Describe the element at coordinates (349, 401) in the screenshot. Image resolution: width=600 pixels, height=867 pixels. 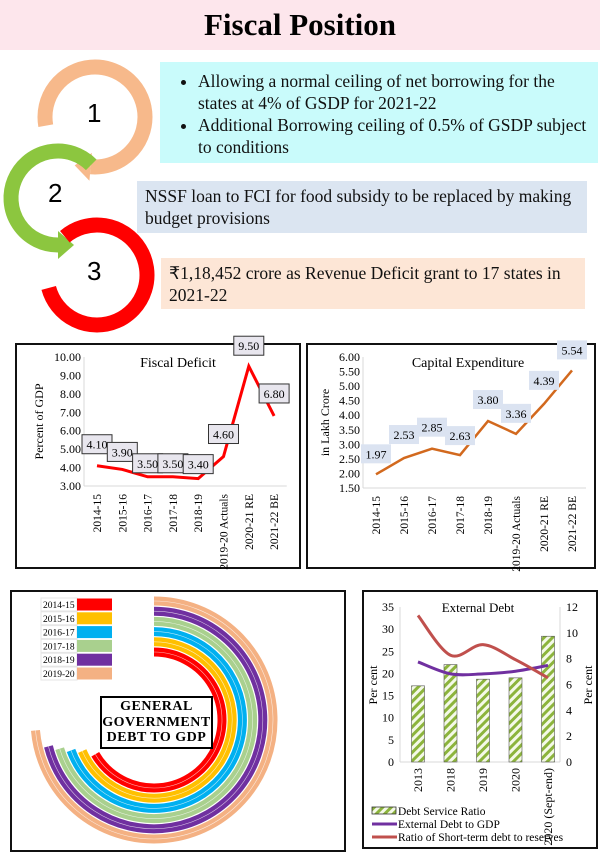
I see `y-tick-label: 4.50` at that location.